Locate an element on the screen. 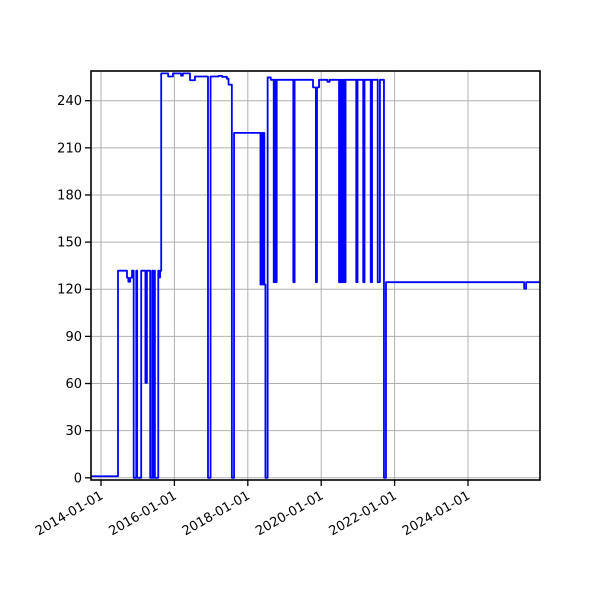 This screenshot has height=600, width=600. y-tick-label: 240 is located at coordinates (69, 101).